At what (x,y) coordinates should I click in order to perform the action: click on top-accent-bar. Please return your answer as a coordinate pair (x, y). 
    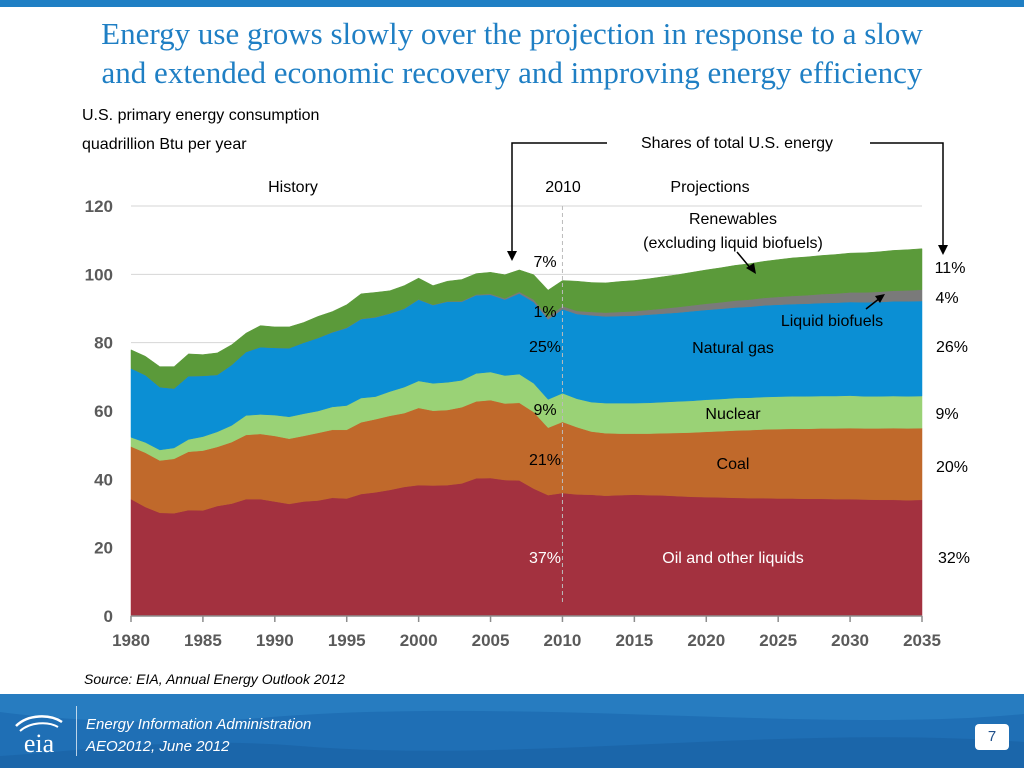
    Looking at the image, I should click on (512, 3).